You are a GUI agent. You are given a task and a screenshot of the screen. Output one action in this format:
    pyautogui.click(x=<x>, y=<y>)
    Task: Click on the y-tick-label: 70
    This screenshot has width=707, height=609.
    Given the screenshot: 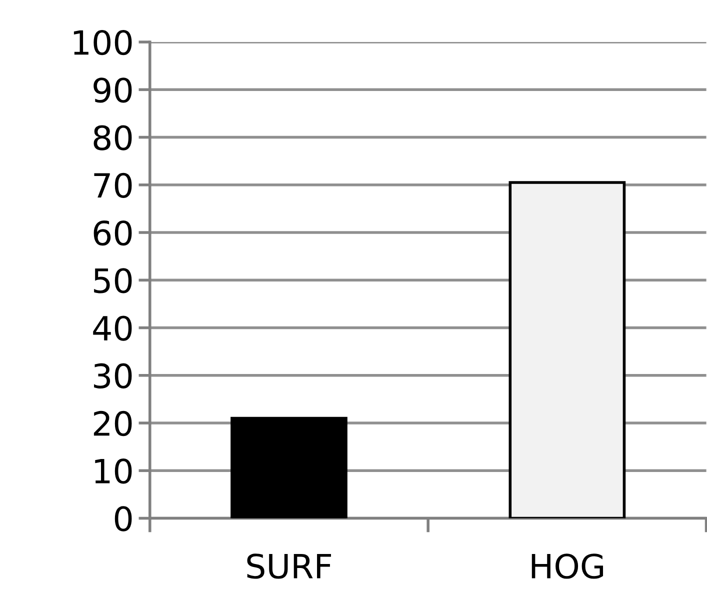 What is the action you would take?
    pyautogui.click(x=113, y=185)
    